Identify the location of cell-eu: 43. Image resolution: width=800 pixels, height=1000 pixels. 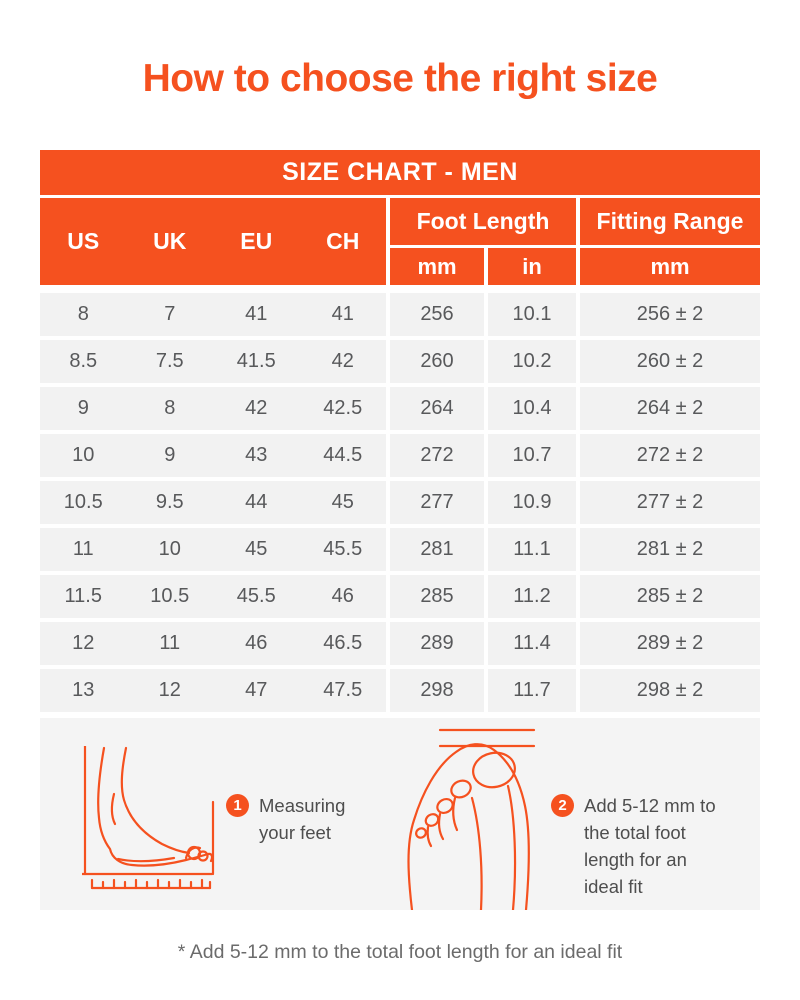
(256, 454).